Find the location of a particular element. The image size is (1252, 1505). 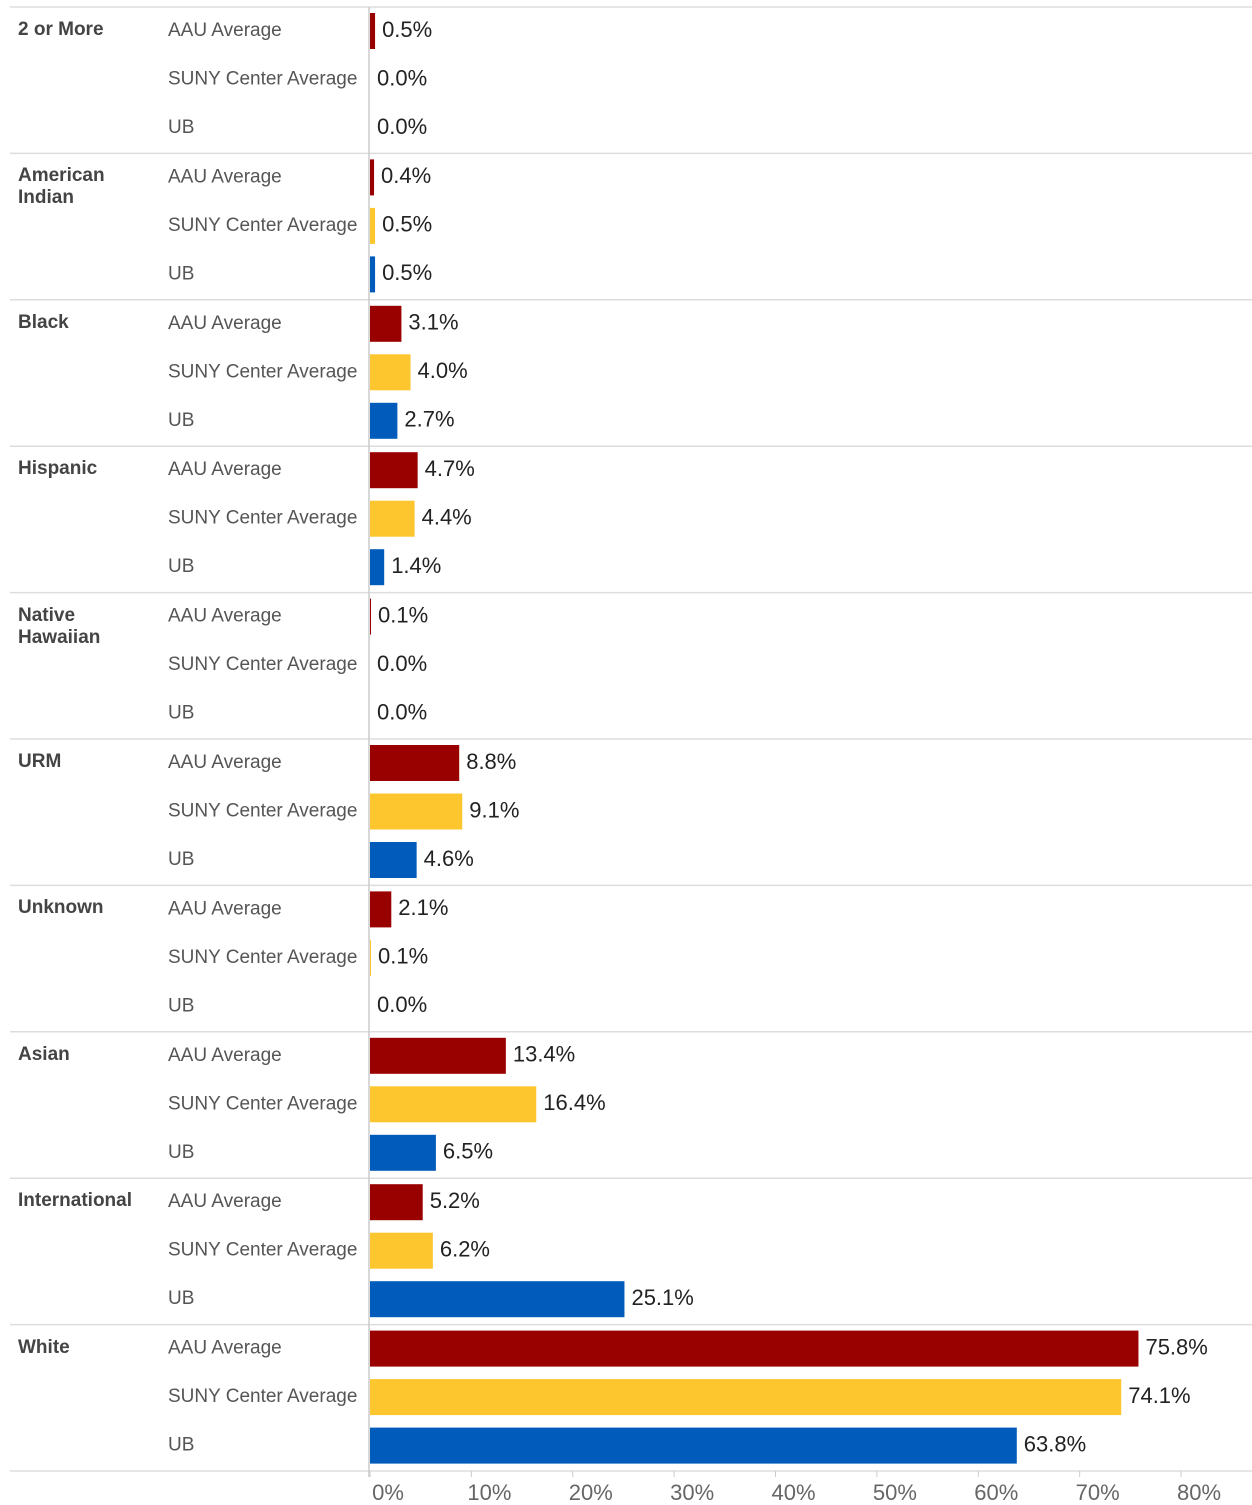

value-label: 4.7% is located at coordinates (450, 468).